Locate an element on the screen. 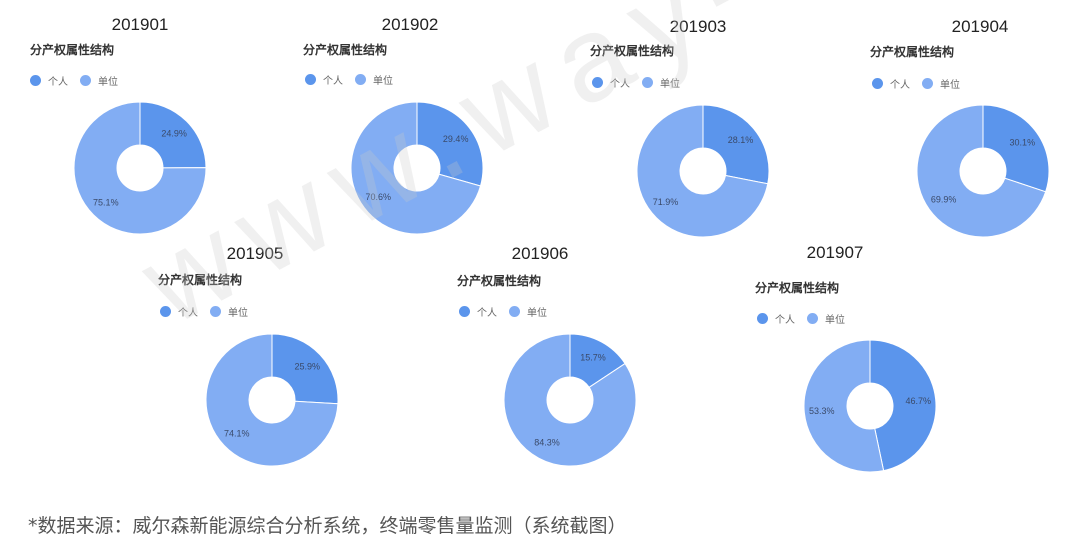 This screenshot has height=551, width=1080. data-label: 25.9% is located at coordinates (307, 367).